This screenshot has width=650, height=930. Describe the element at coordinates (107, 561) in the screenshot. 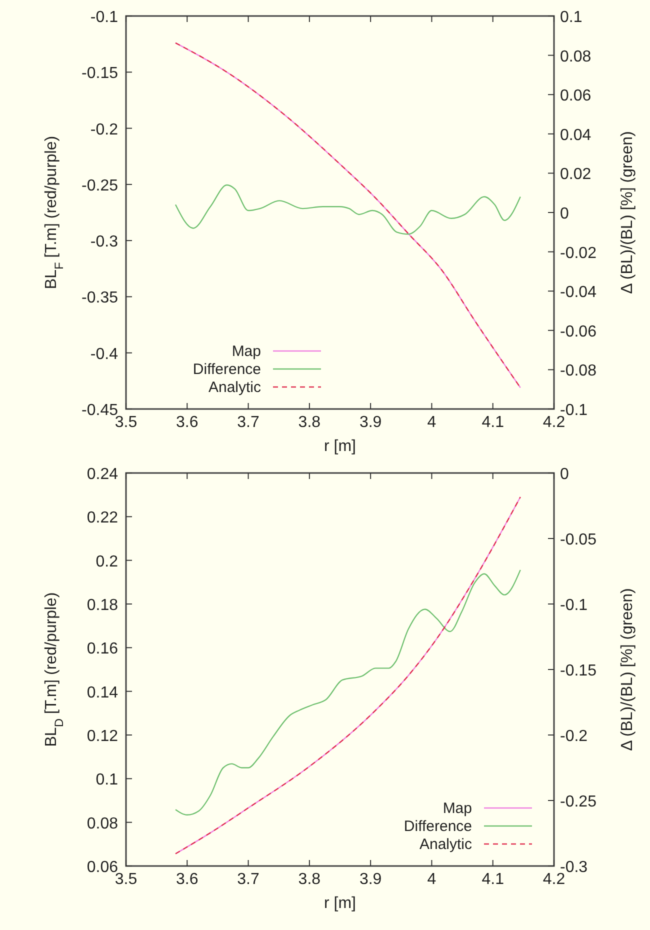

I see `y-tick-label: 0.2` at that location.